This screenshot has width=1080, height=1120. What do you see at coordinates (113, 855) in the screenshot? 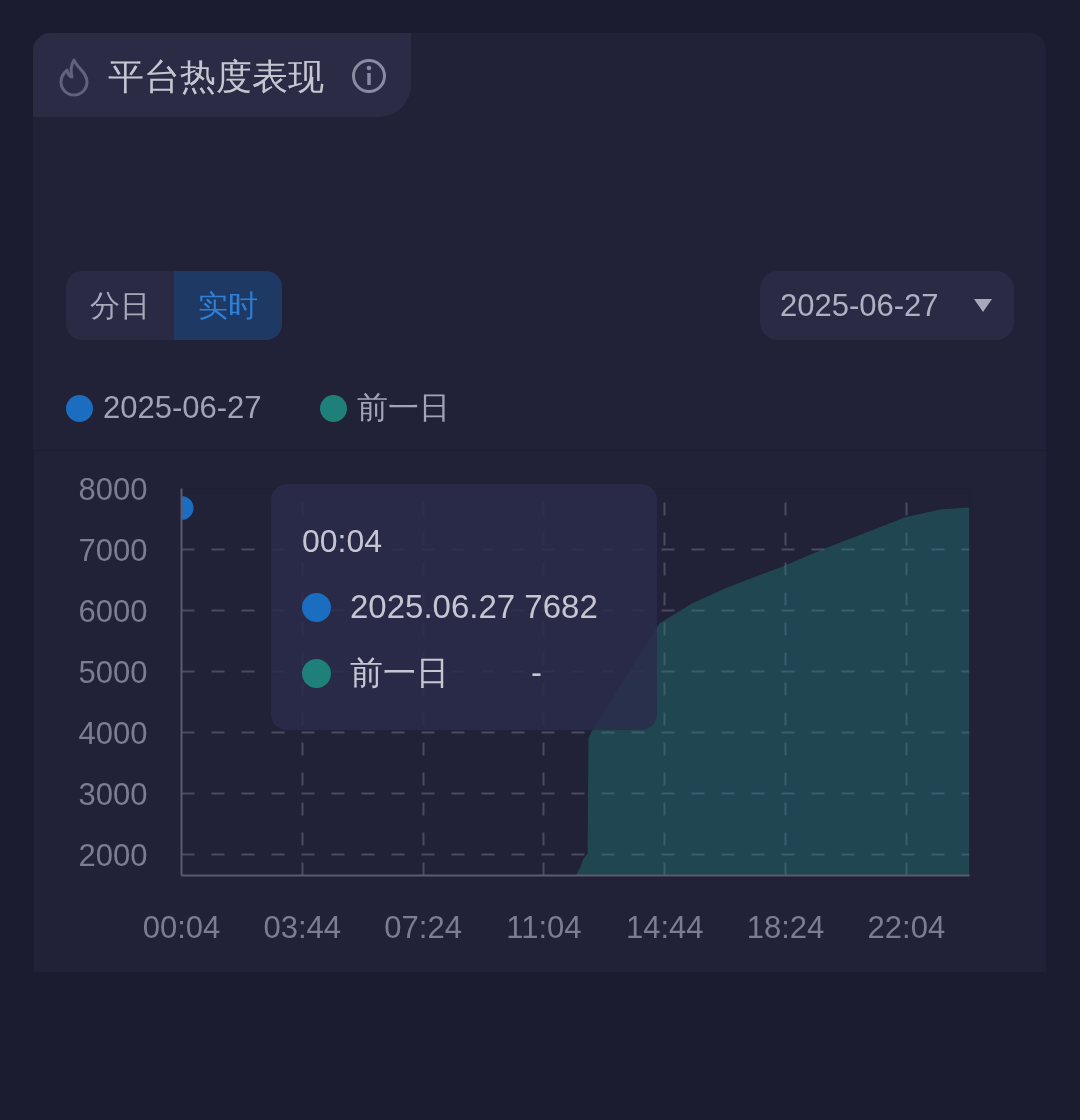
I see `y-tick-label: 2000` at bounding box center [113, 855].